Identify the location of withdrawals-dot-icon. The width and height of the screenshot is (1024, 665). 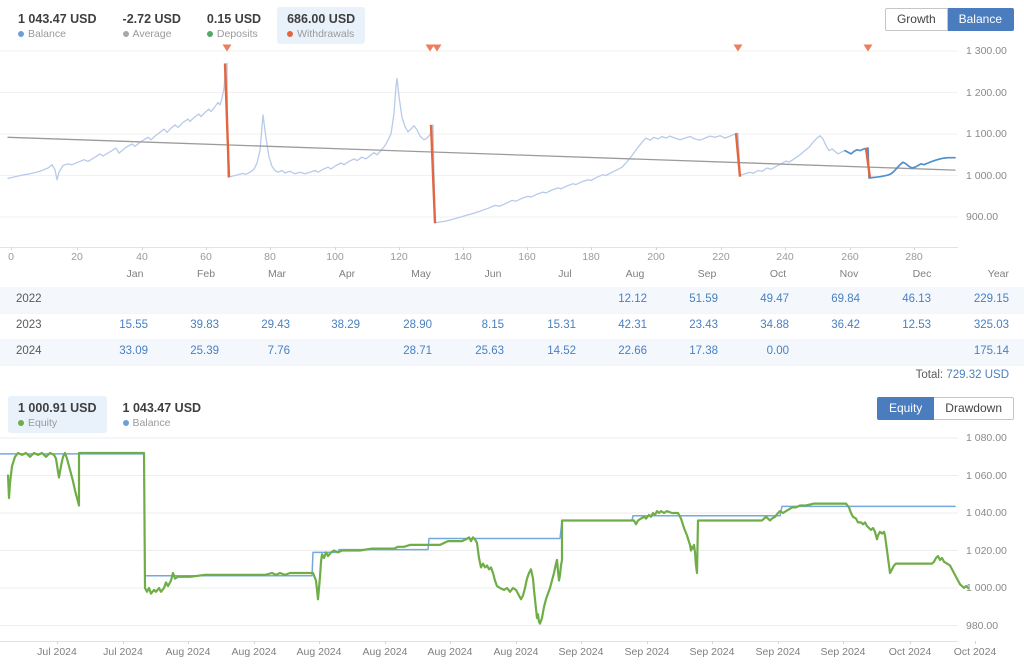
(290, 34).